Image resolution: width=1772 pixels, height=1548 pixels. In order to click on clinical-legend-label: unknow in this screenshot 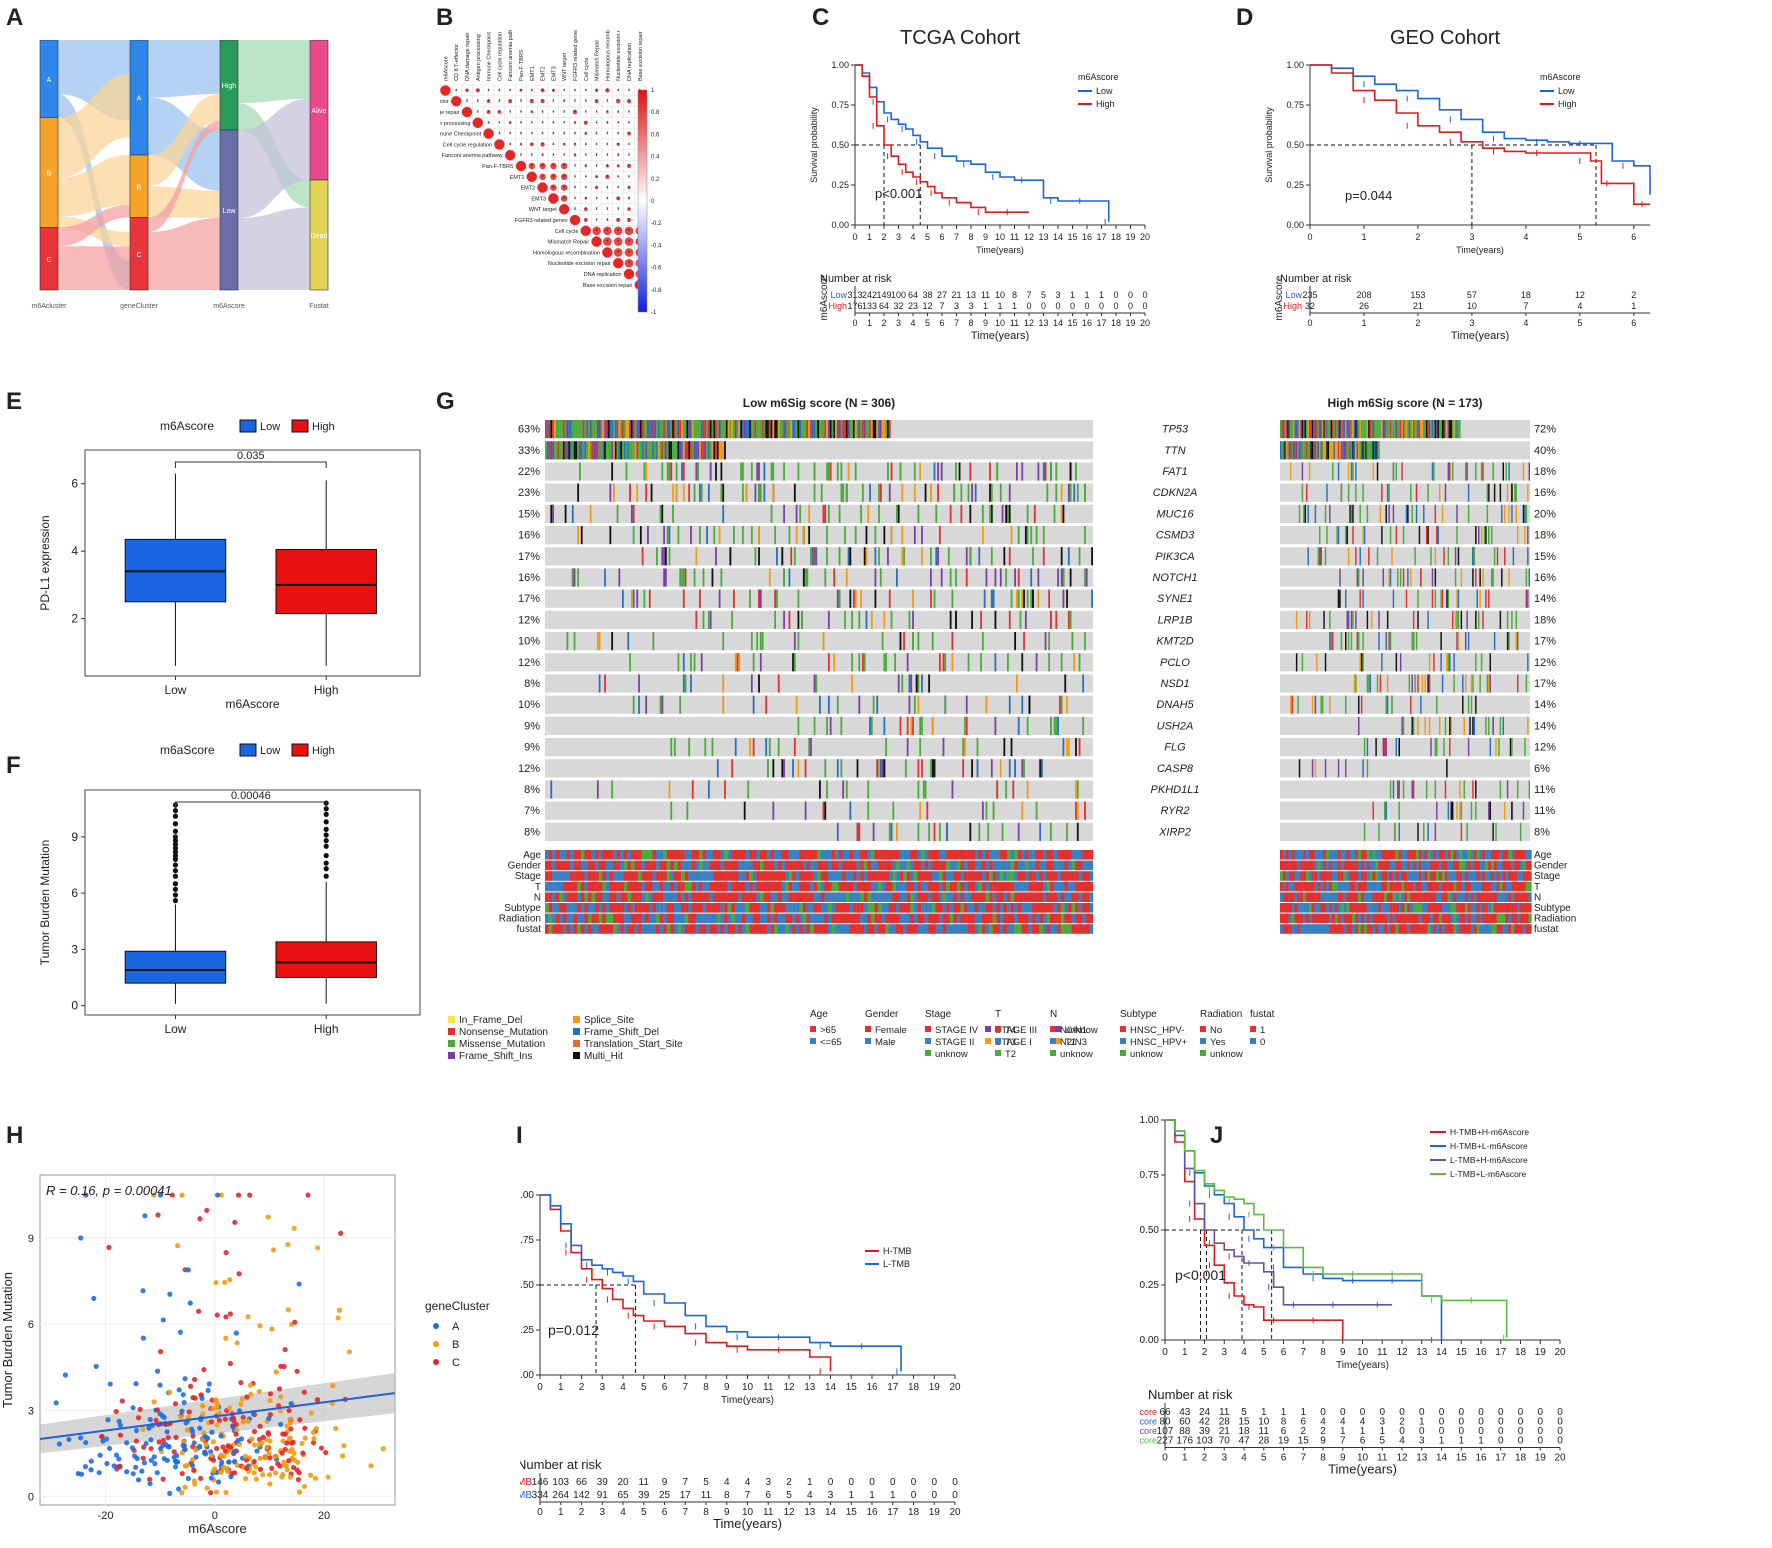, I will do `click(1226, 1054)`.